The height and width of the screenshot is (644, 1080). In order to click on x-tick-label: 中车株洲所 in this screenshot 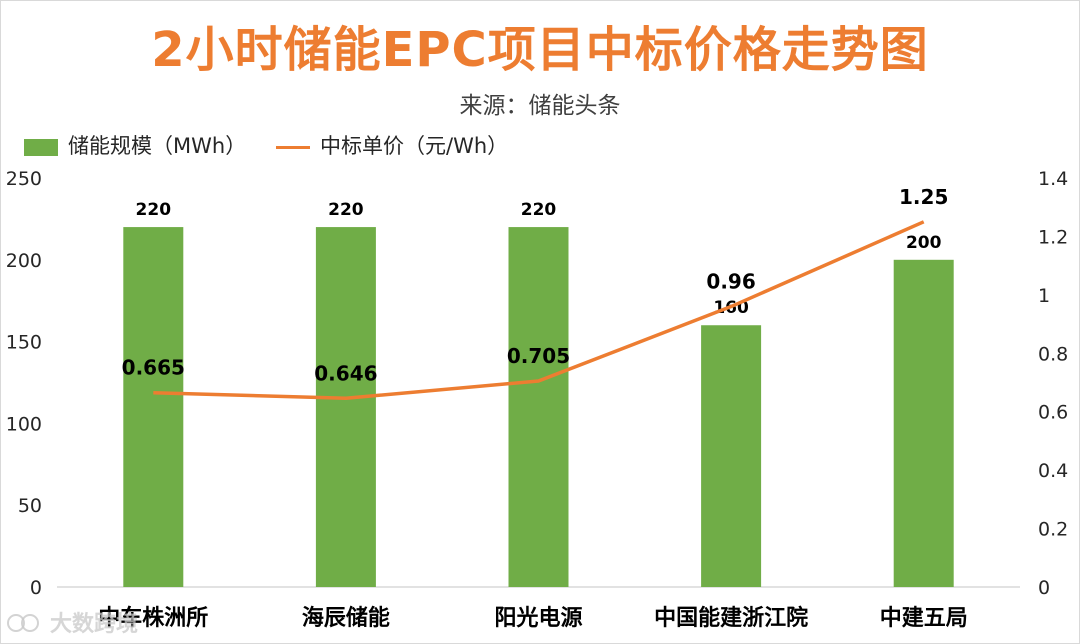, I will do `click(153, 618)`.